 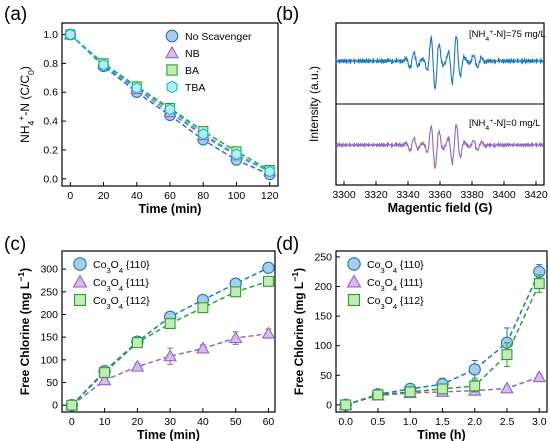 I want to click on y-tick-label: 300, so click(x=49, y=270).